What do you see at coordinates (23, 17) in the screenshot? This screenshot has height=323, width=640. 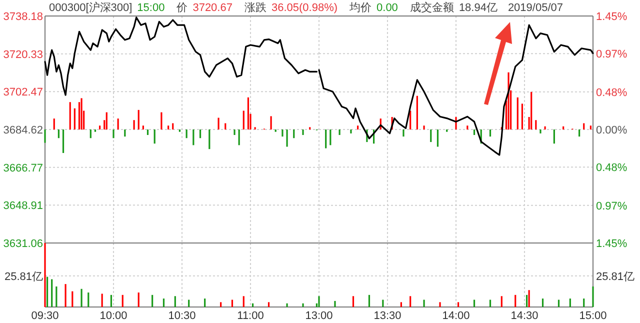 I see `y-tick-label: 3738.18` at bounding box center [23, 17].